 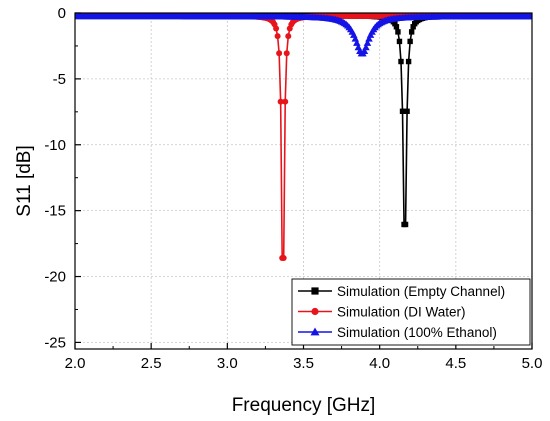 I want to click on legend-label: Simulation (DI Water), so click(x=401, y=312).